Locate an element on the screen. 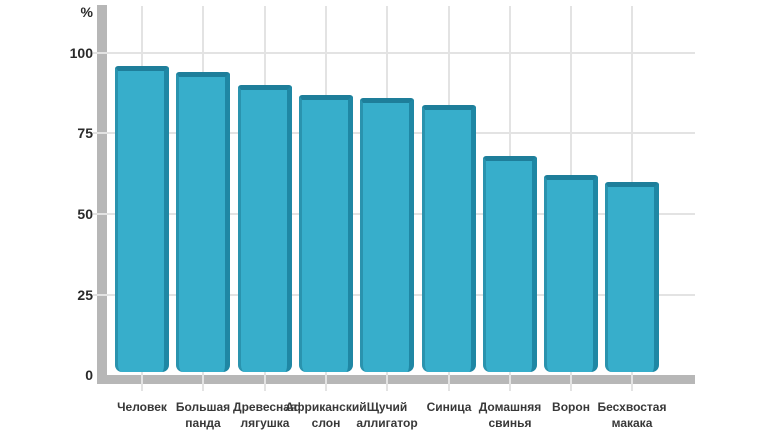  x-axis-label-line: слон is located at coordinates (326, 423).